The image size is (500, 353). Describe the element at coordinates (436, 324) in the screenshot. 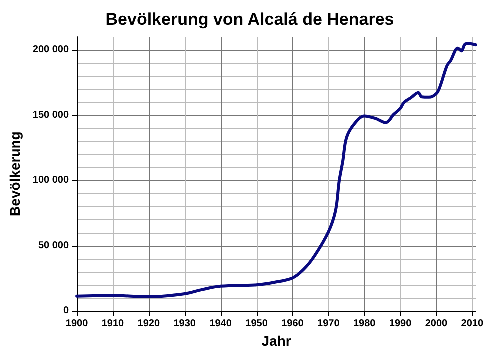

I see `x-tick-label: 2000` at that location.